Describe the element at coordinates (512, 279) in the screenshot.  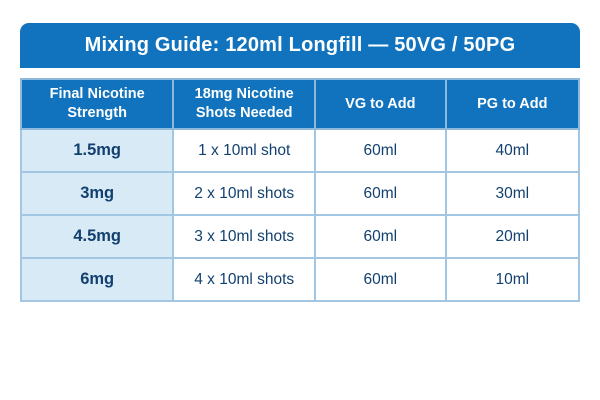
I see `cell-pg-to-add: 10ml` at that location.